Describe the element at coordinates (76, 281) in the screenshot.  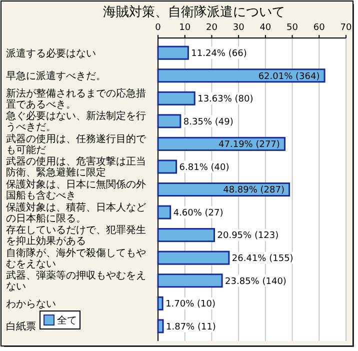
I see `y-tick-label: 武器、弾薬等の押収もやむをえない` at that location.